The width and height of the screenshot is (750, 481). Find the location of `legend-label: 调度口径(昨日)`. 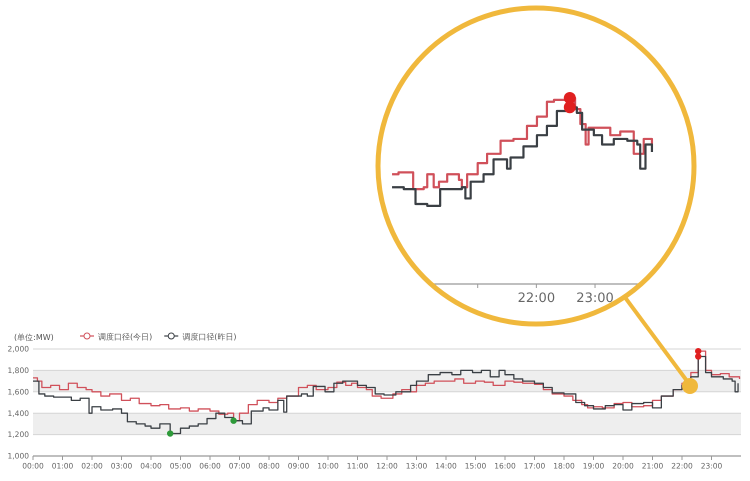

legend-label: 调度口径(昨日) is located at coordinates (209, 337).